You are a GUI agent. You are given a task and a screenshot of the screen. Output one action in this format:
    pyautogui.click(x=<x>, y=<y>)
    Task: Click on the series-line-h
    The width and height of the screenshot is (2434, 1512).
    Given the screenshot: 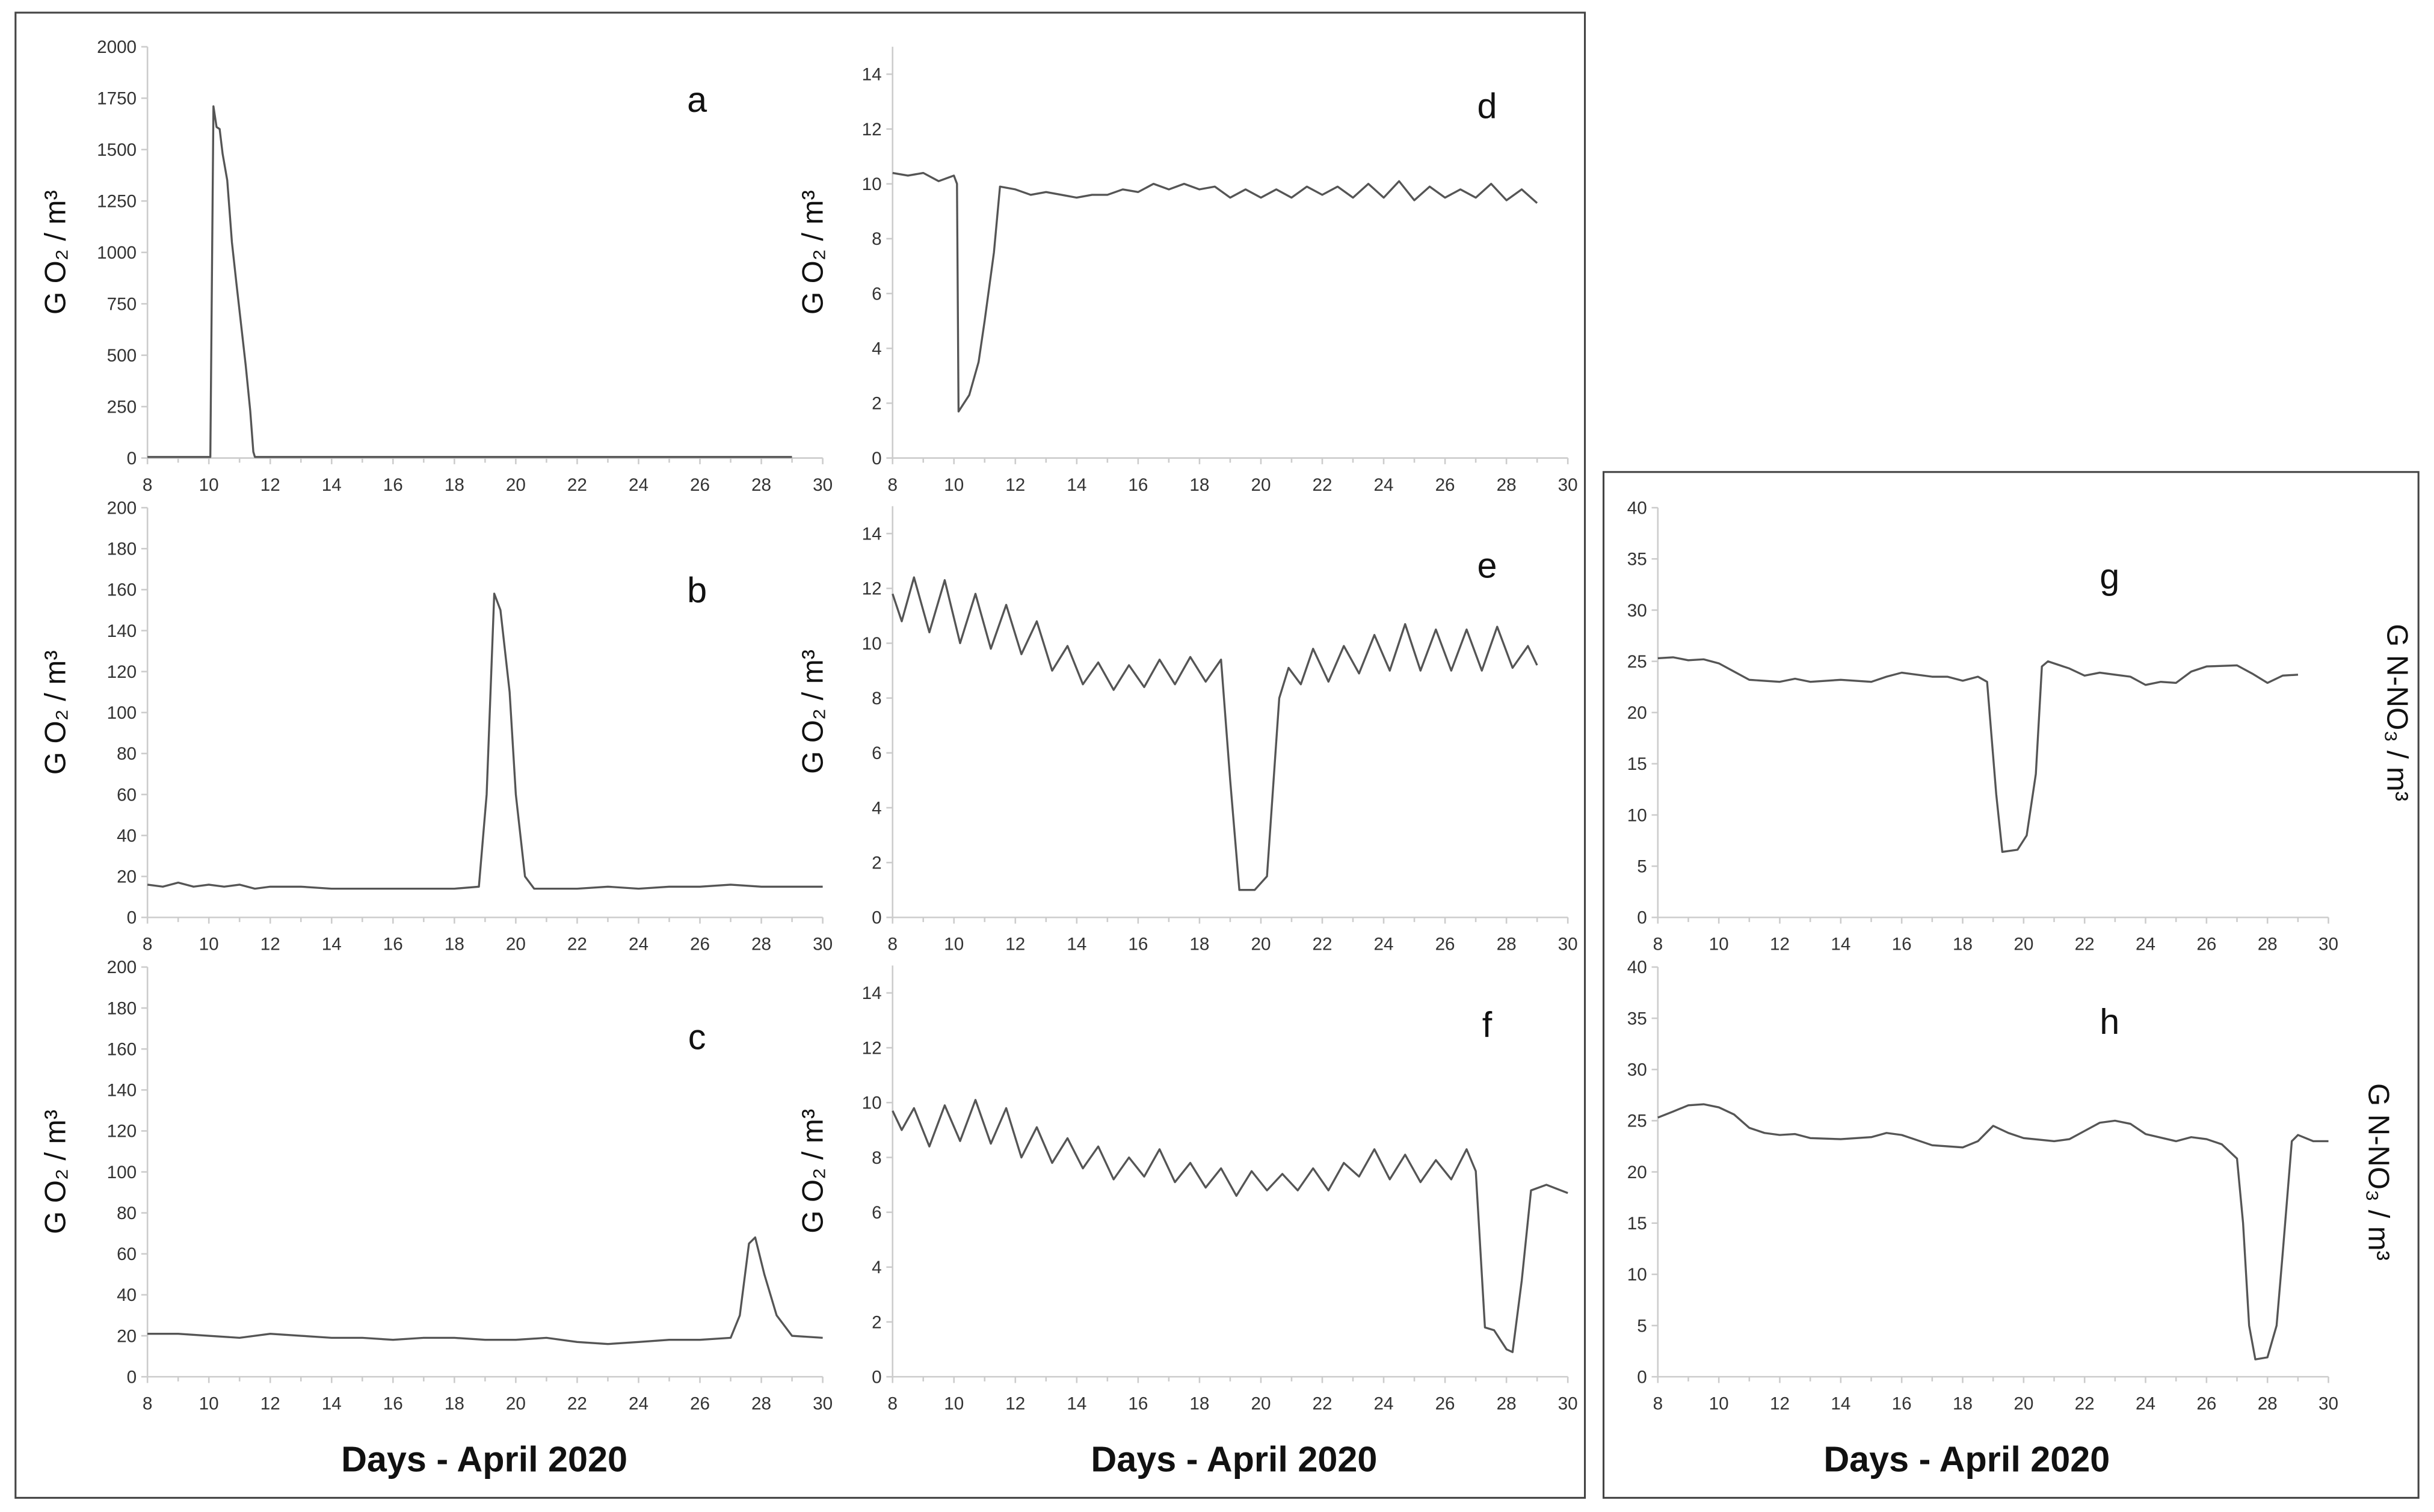 What is the action you would take?
    pyautogui.click(x=1993, y=1232)
    